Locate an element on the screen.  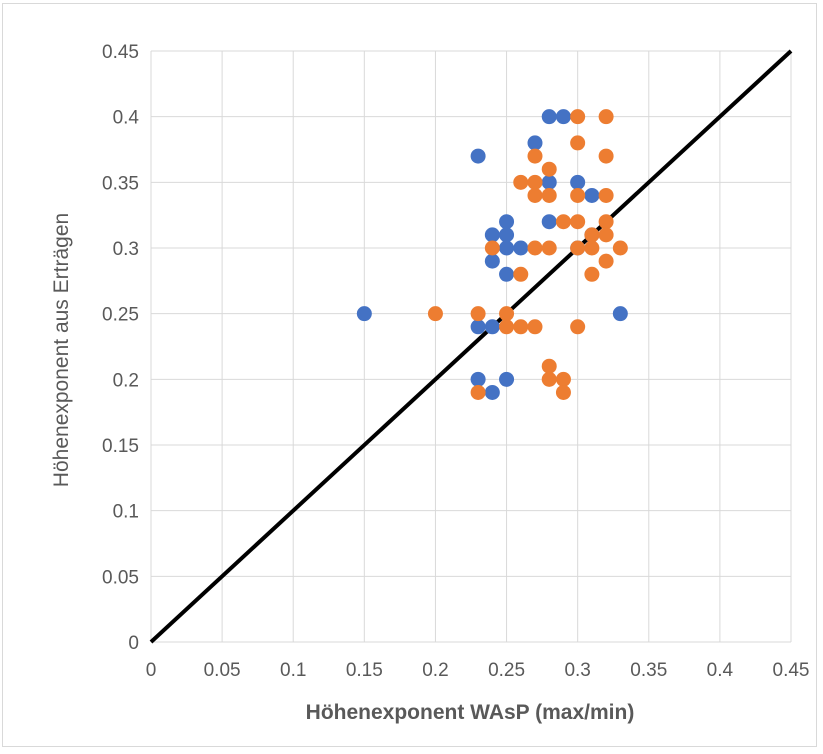
x-tick-labels: 0 0.05 0.1 0.15 0.2 0.25 0.3 0.35 0.4 0.45 is located at coordinates (478, 670).